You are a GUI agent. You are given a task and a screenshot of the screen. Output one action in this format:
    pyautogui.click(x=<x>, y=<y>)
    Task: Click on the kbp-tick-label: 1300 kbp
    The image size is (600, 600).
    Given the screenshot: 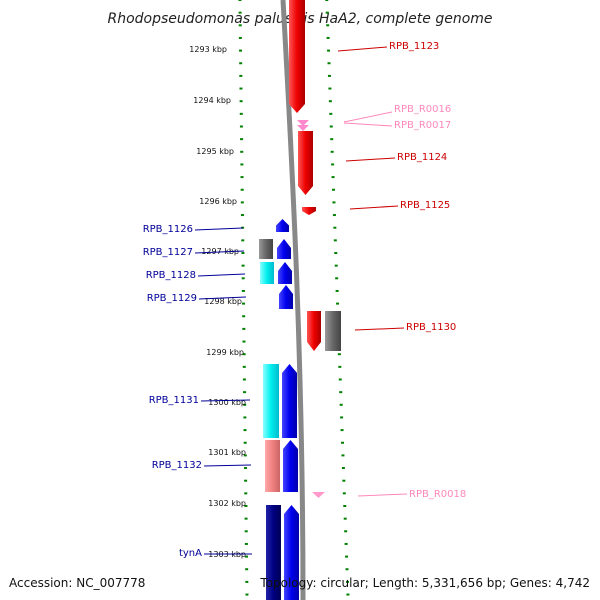 What is the action you would take?
    pyautogui.click(x=227, y=402)
    